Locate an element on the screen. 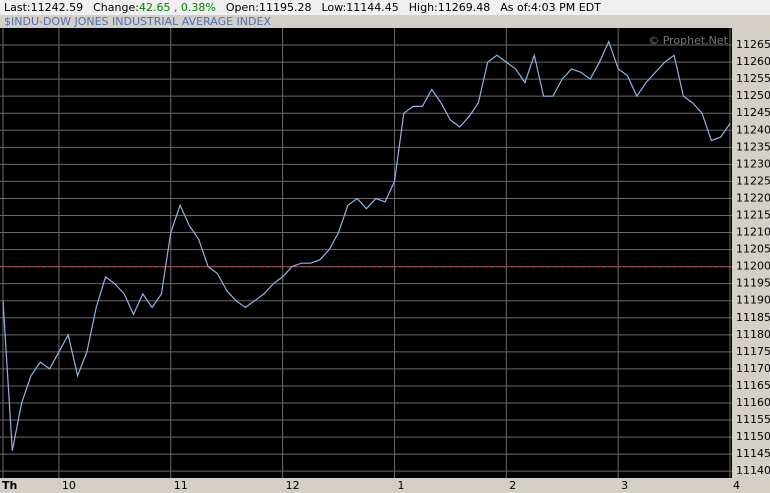  y-tick-label: 11185 is located at coordinates (753, 317).